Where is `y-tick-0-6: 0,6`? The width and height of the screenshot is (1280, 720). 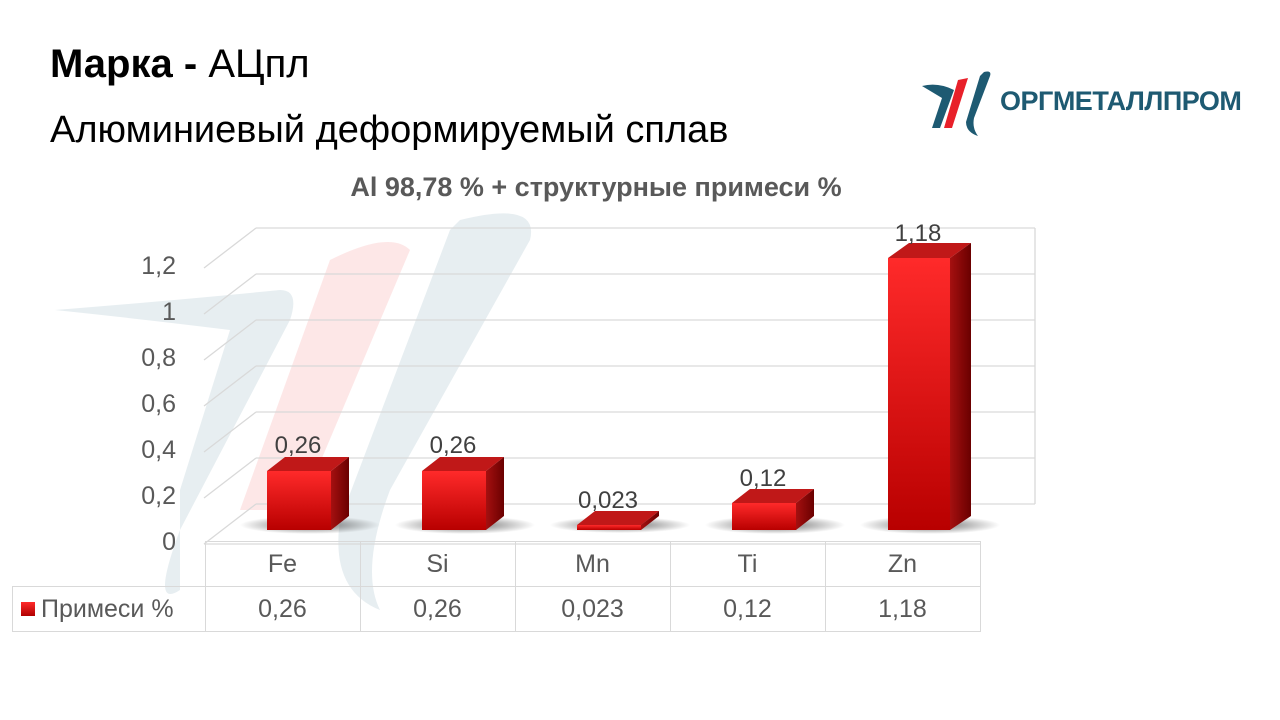 y-tick-0-6: 0,6 is located at coordinates (158, 404).